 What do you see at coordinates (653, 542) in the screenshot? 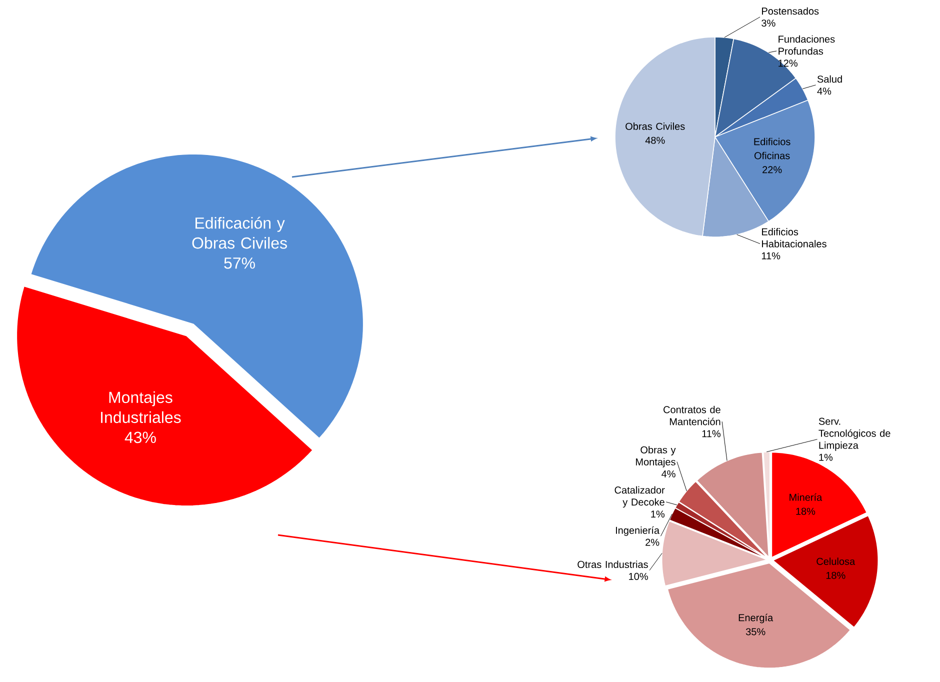
I see `data-label: 2%` at bounding box center [653, 542].